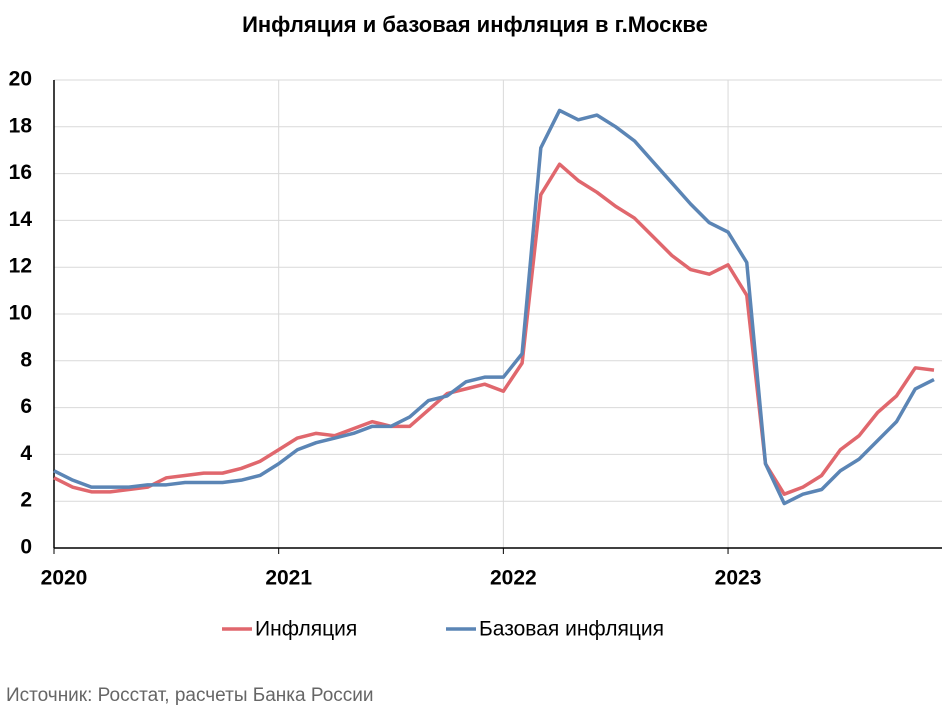  What do you see at coordinates (20, 79) in the screenshot?
I see `y-tick-label: 20` at bounding box center [20, 79].